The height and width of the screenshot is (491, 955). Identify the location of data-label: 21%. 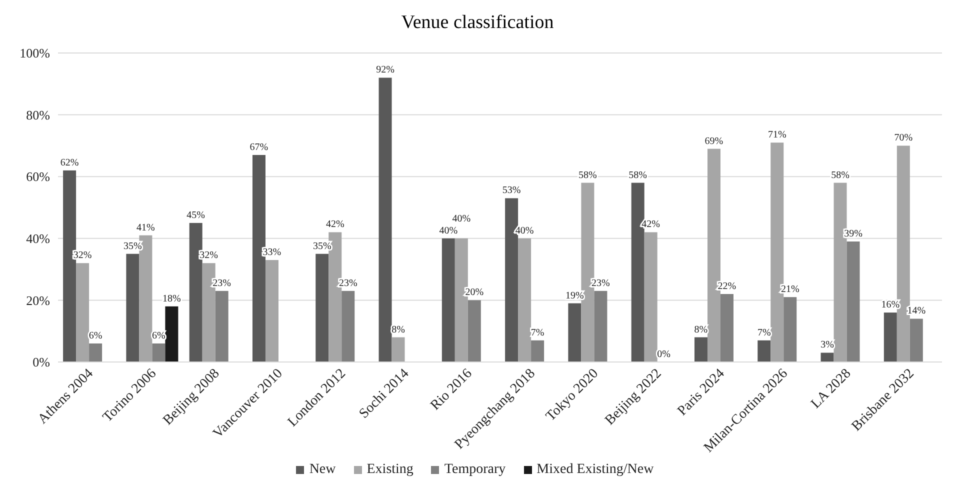
(790, 290).